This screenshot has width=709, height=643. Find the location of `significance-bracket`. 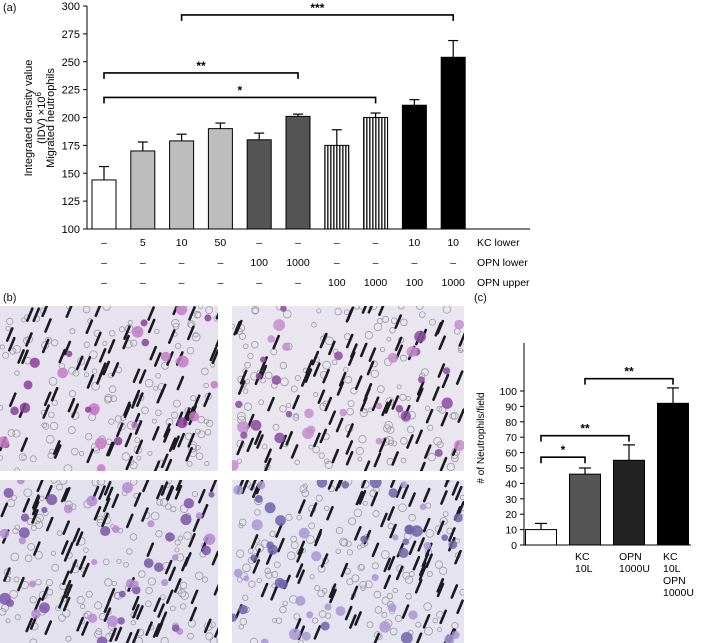

significance-bracket is located at coordinates (585, 438).